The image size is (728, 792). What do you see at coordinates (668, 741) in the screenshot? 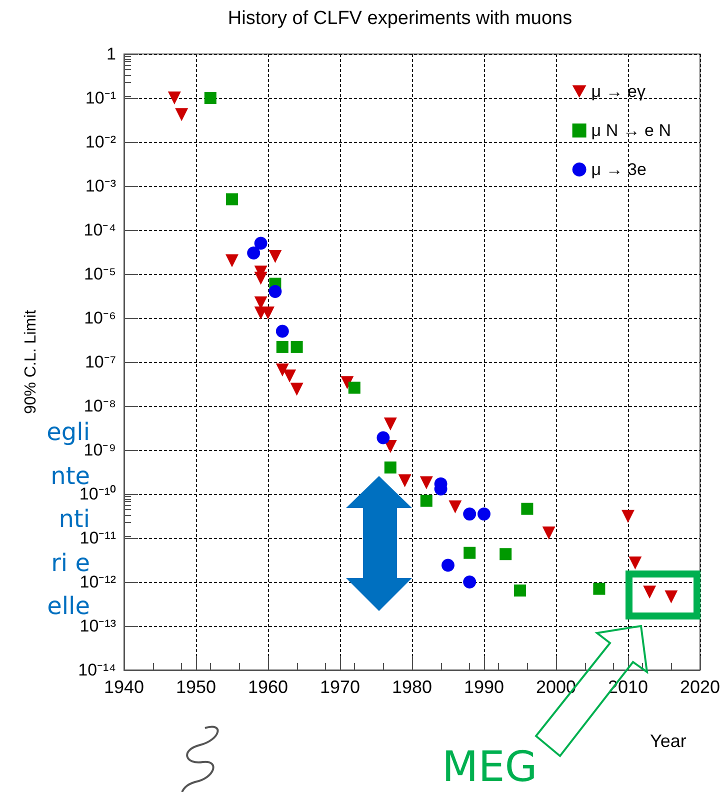
I see `x-axis-title: Year` at bounding box center [668, 741].